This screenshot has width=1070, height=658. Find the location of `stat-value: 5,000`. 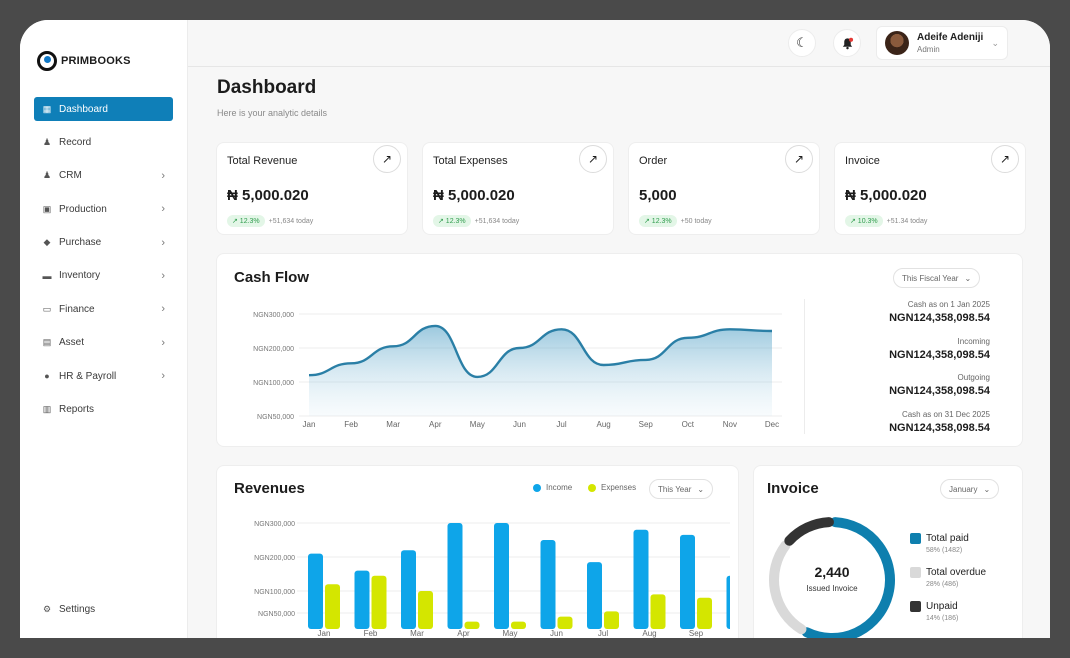

stat-value: 5,000 is located at coordinates (658, 195).